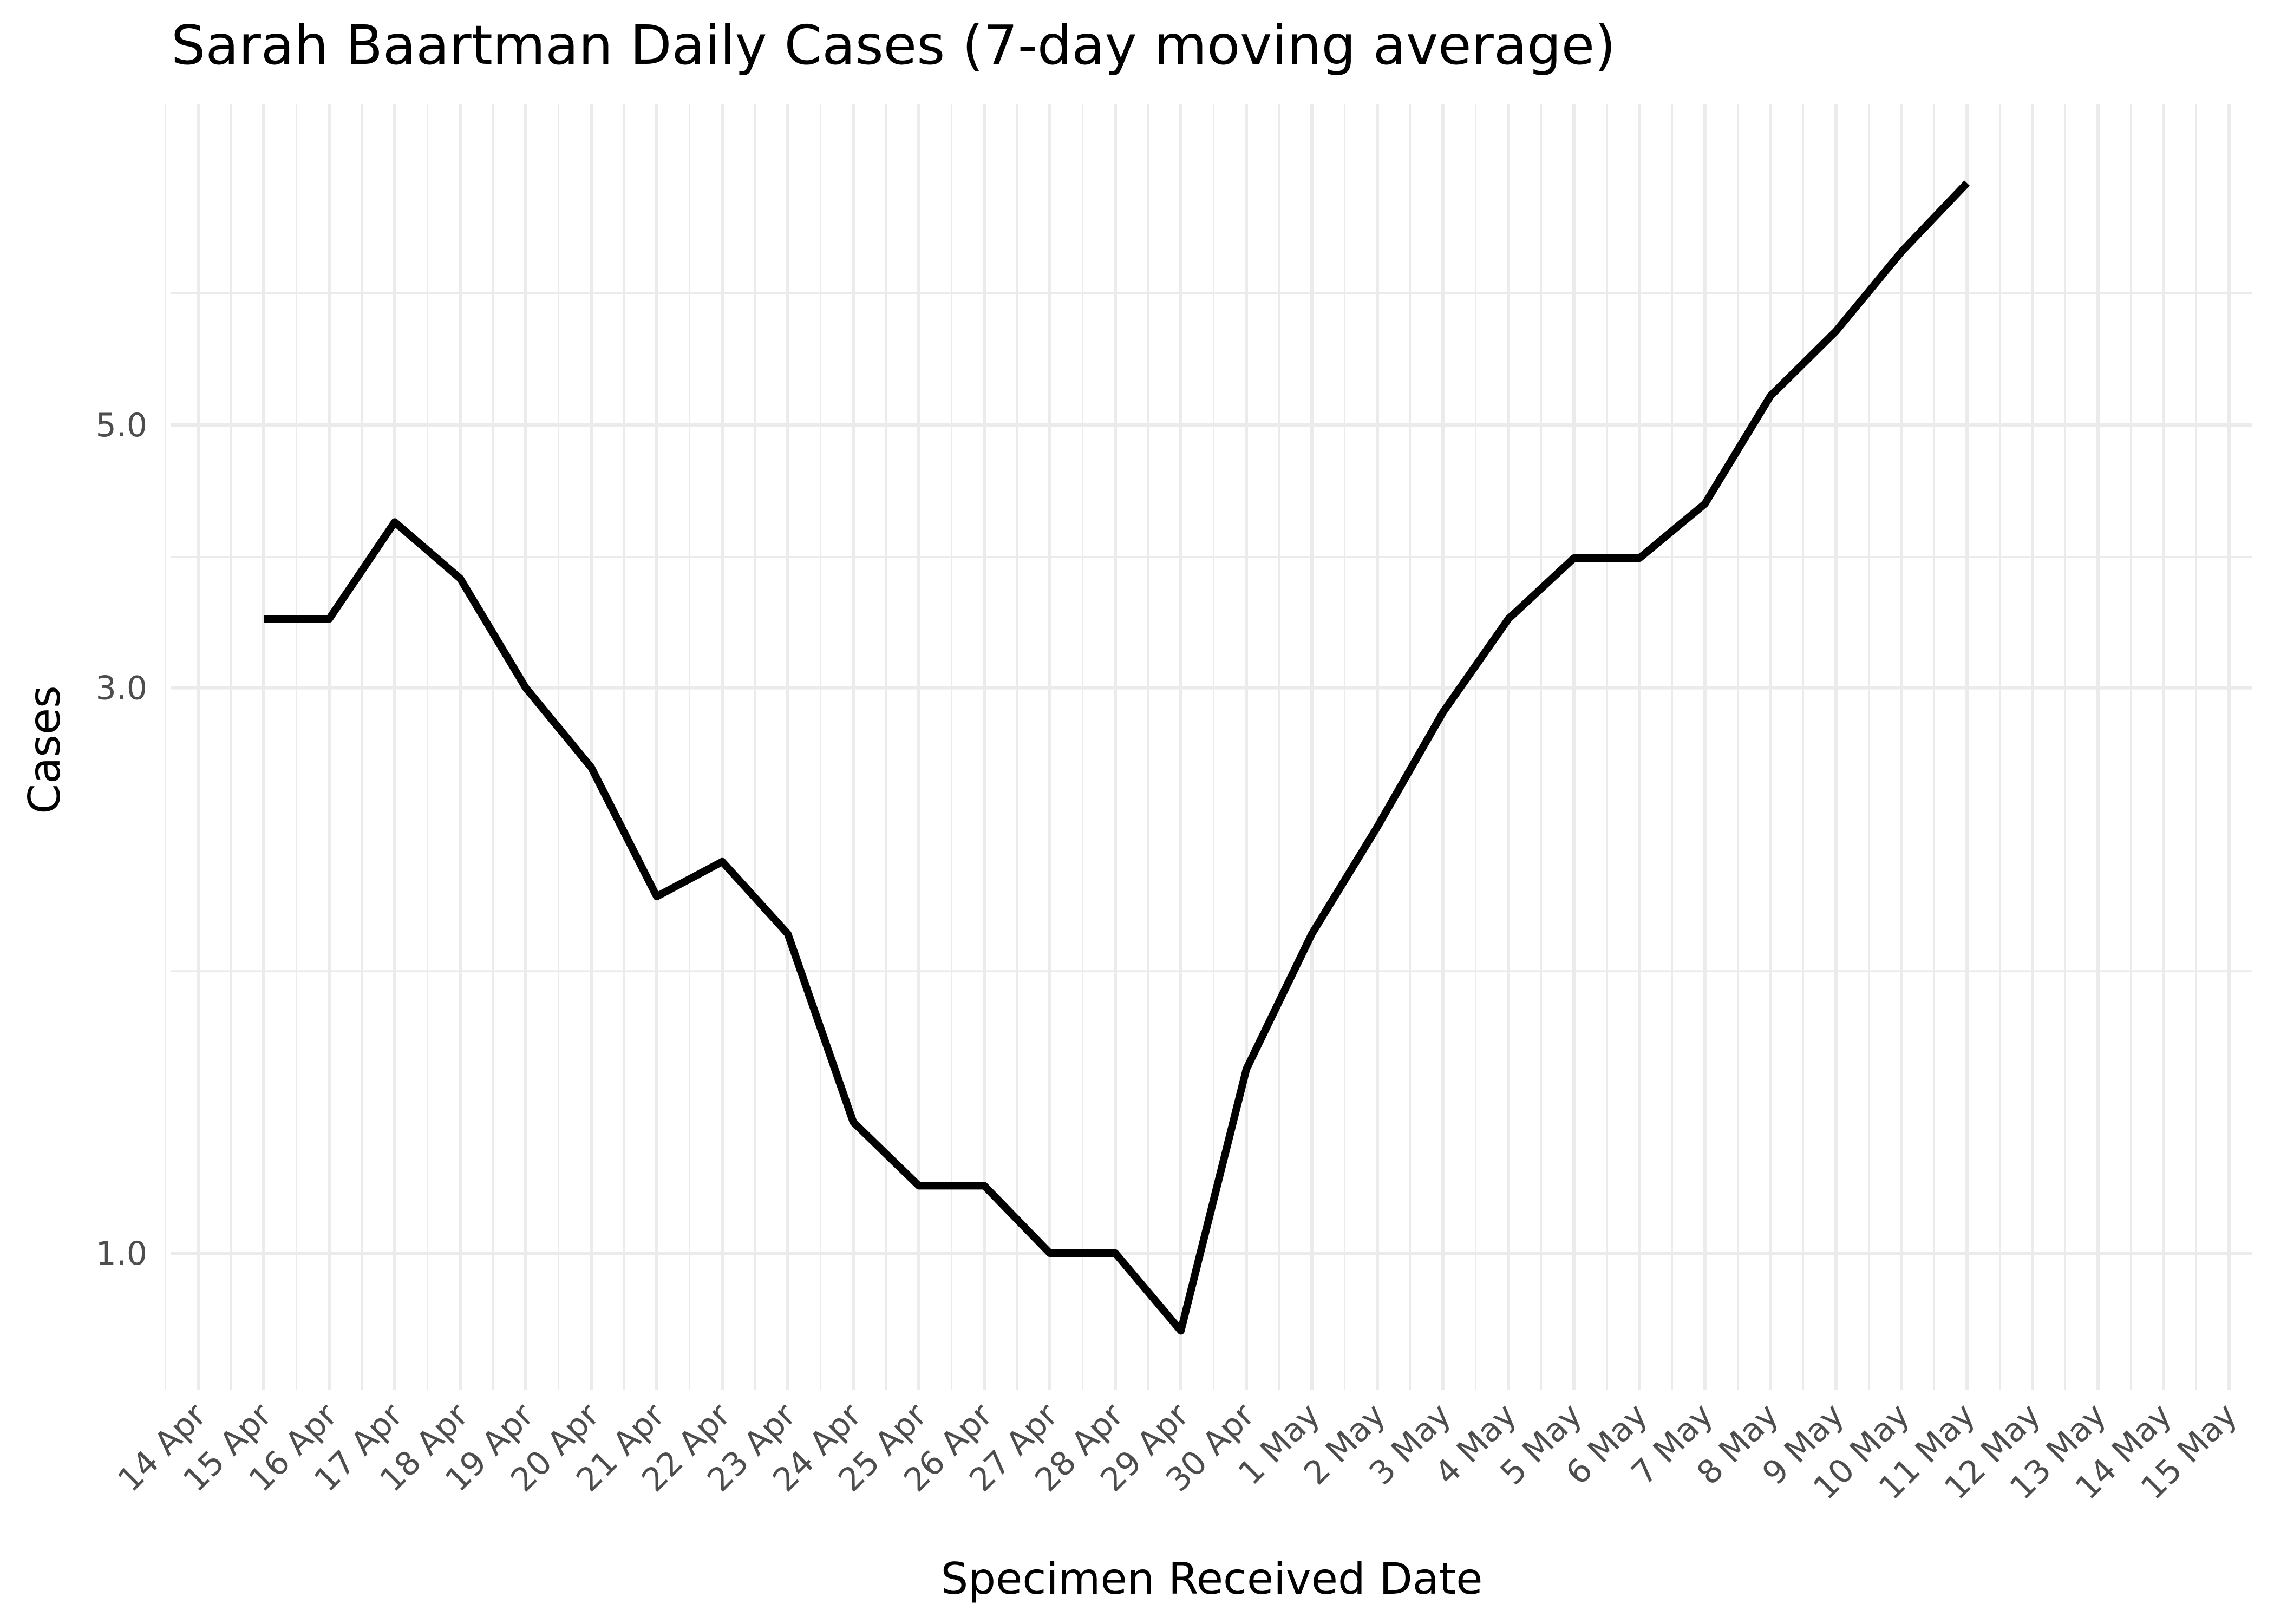 The width and height of the screenshot is (2274, 1624). What do you see at coordinates (44, 750) in the screenshot?
I see `y-axis-title: Cases` at bounding box center [44, 750].